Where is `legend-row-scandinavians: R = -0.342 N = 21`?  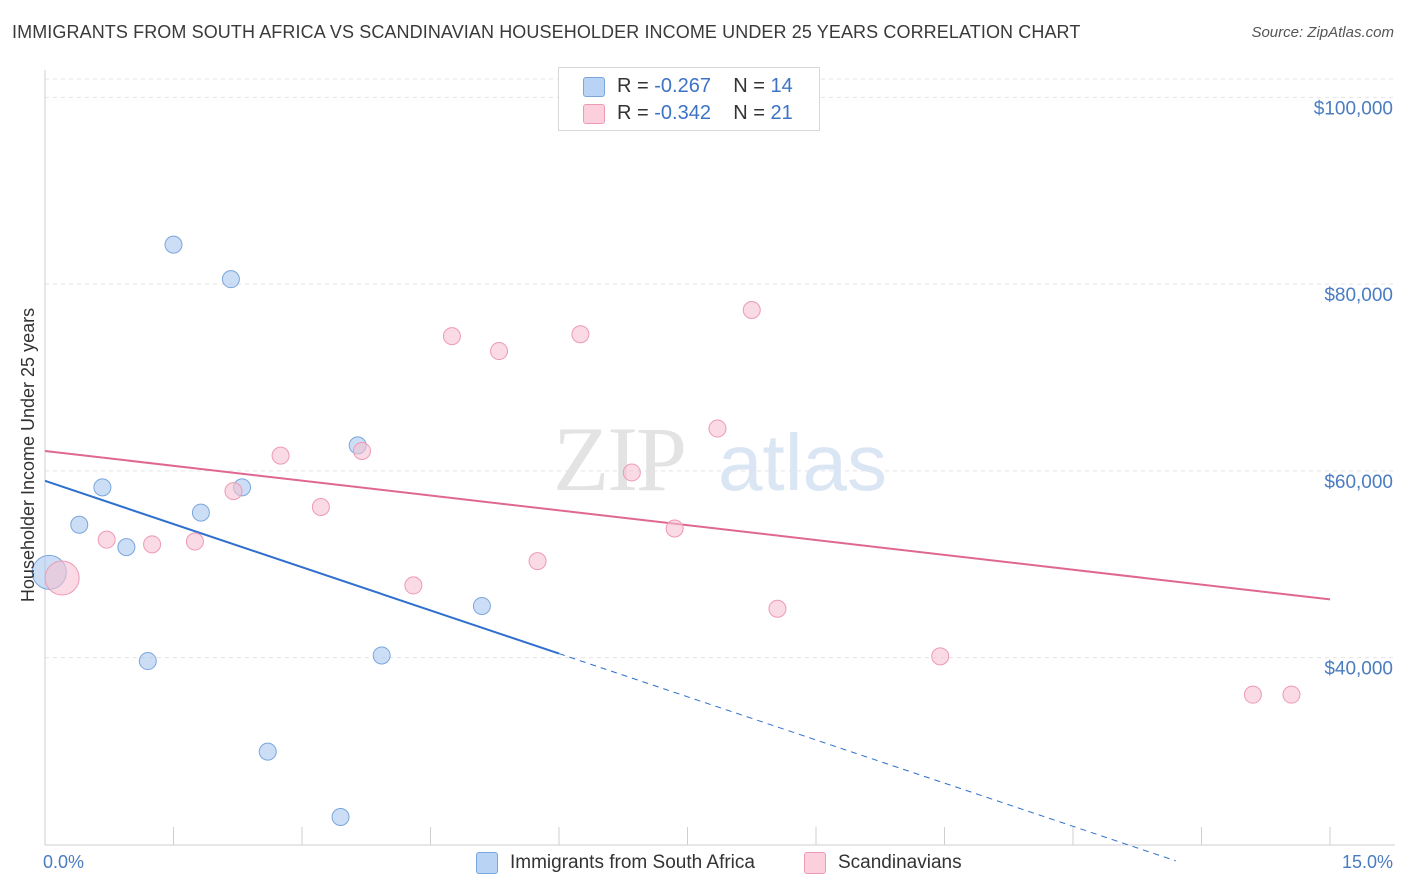
legend-row-scandinavians: R = -0.342 N = 21 is located at coordinates (688, 113).